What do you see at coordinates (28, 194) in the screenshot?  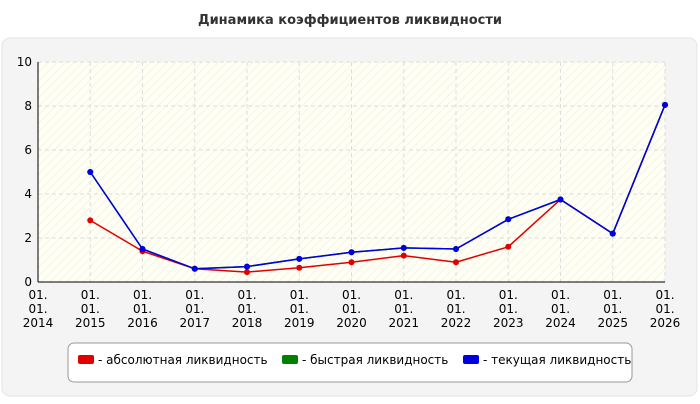 I see `y-tick-label: 4` at bounding box center [28, 194].